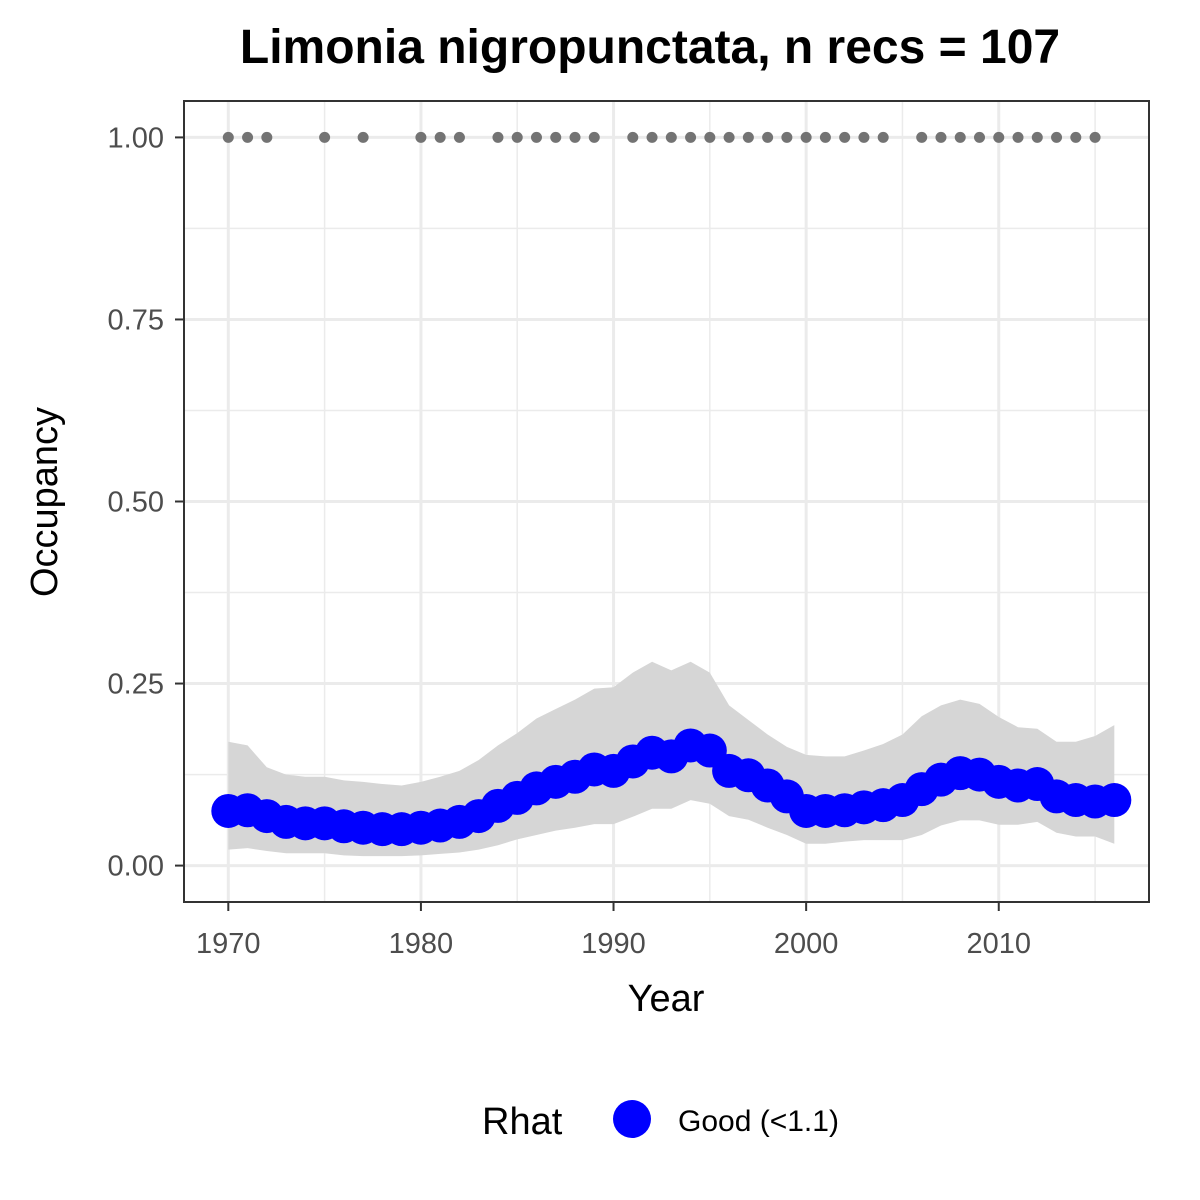 The width and height of the screenshot is (1200, 1200). I want to click on x-tick-label: 1980, so click(421, 944).